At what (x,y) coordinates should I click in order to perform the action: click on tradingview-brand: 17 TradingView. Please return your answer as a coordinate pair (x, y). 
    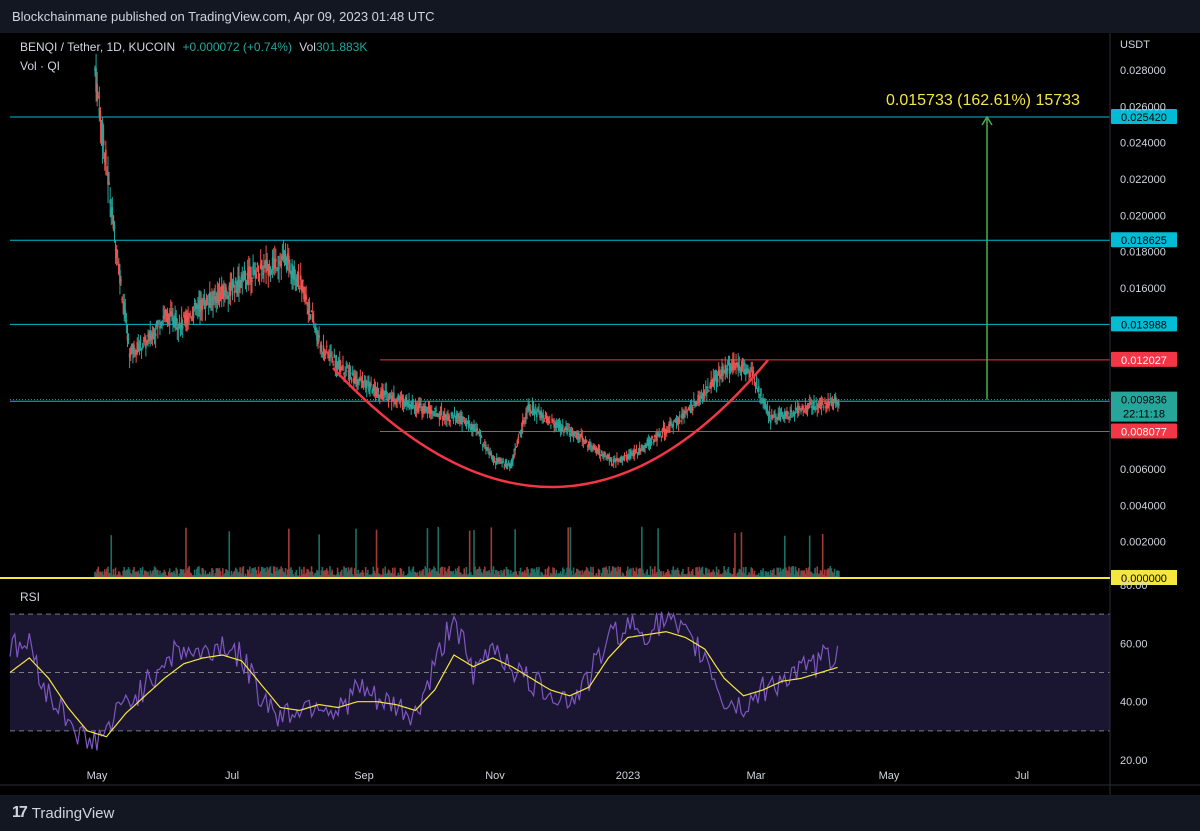
    Looking at the image, I should click on (63, 813).